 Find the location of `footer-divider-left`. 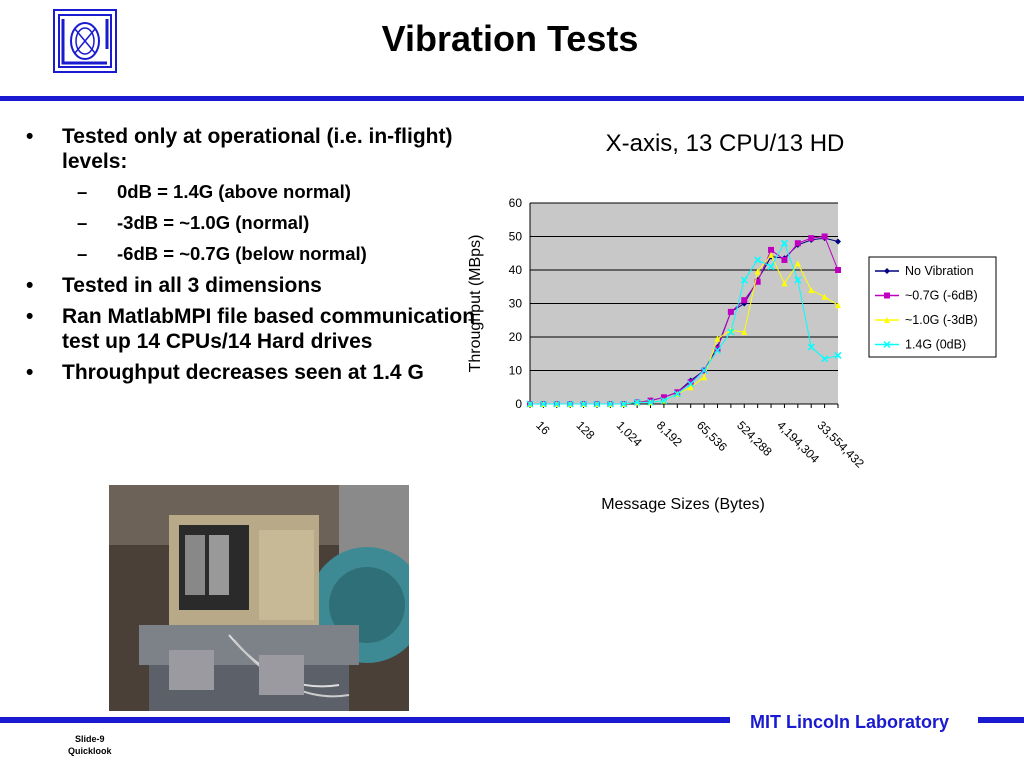

footer-divider-left is located at coordinates (365, 720).